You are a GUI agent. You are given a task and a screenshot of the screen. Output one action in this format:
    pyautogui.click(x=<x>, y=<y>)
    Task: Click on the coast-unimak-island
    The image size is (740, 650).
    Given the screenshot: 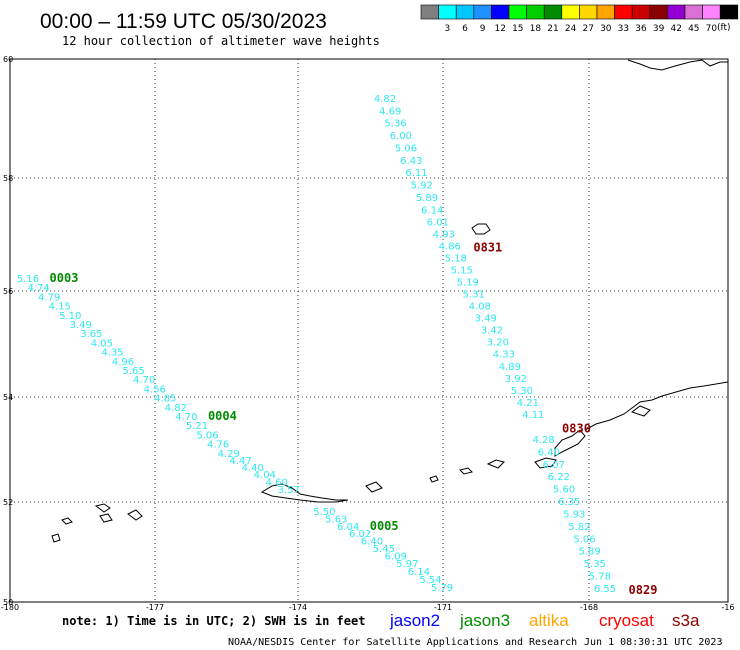 What is the action you would take?
    pyautogui.click(x=570, y=443)
    